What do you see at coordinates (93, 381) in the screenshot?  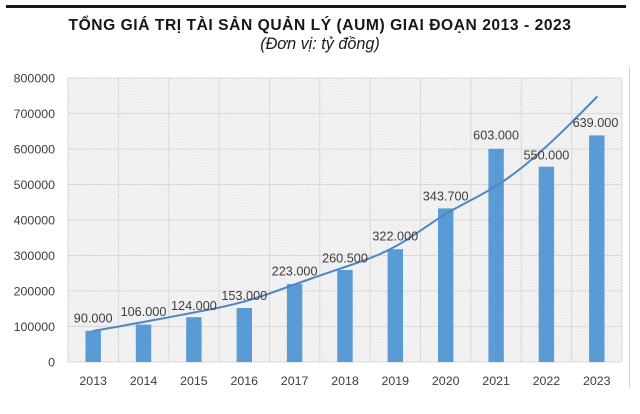 I see `svg-text: 2013` at bounding box center [93, 381].